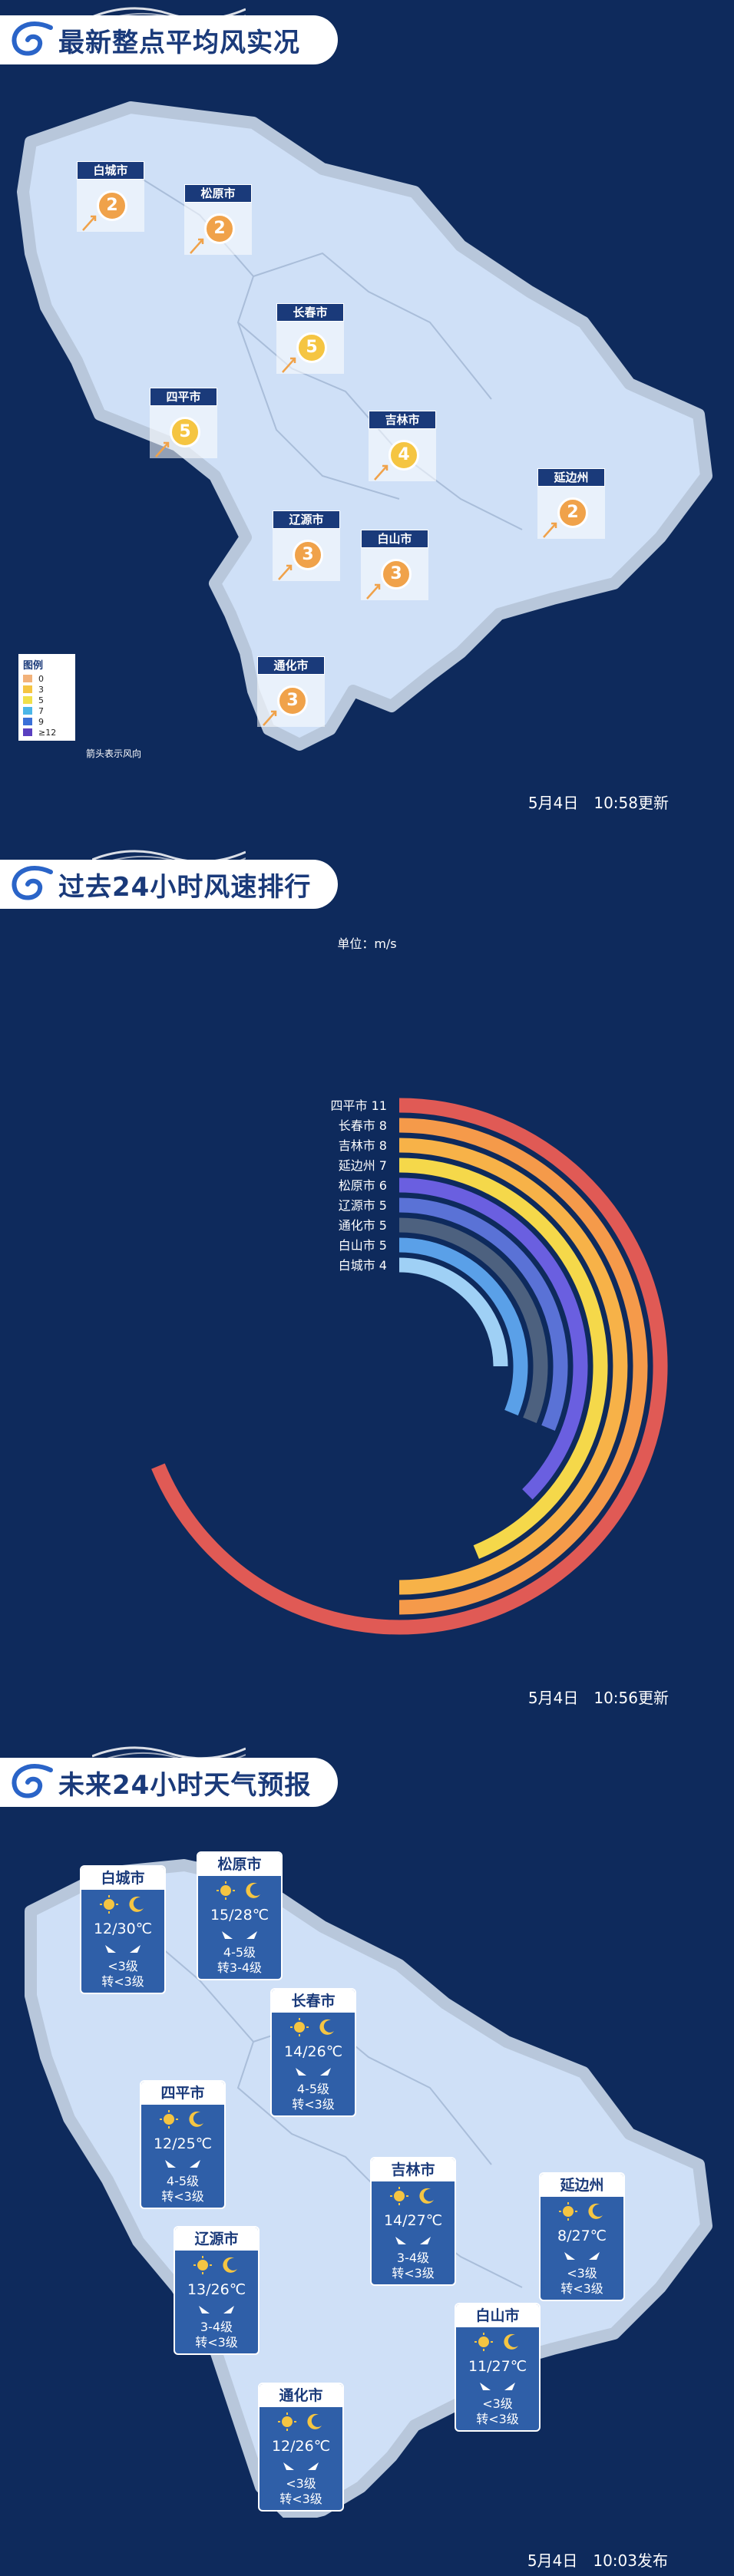  Describe the element at coordinates (47, 710) in the screenshot. I see `legend-item: 7` at that location.